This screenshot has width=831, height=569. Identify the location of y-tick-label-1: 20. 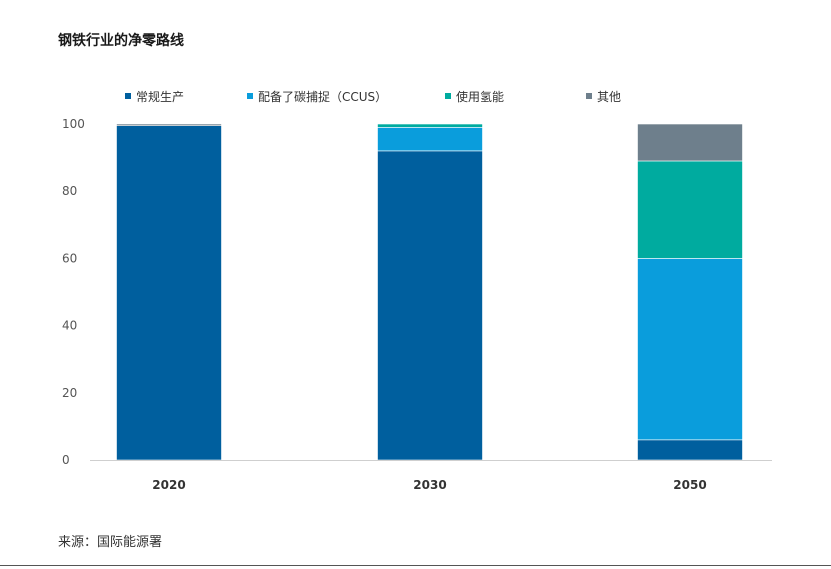
(69, 393).